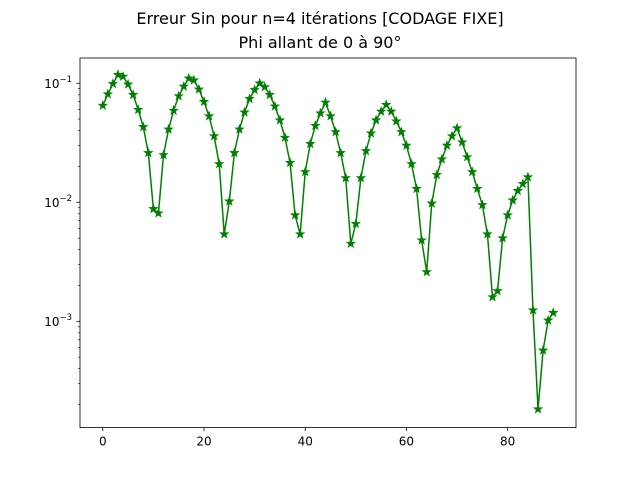 The image size is (640, 480). Describe the element at coordinates (406, 442) in the screenshot. I see `x-tick-label: 60` at that location.